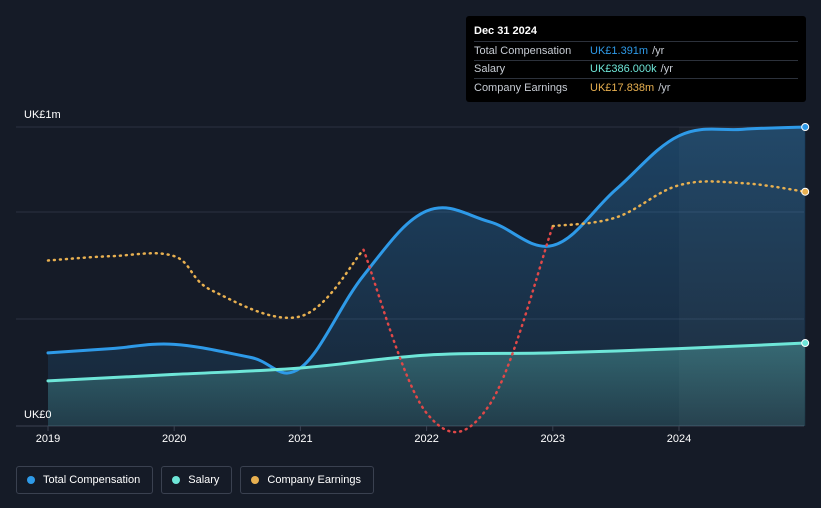  I want to click on legend-salary: Salary, so click(197, 480).